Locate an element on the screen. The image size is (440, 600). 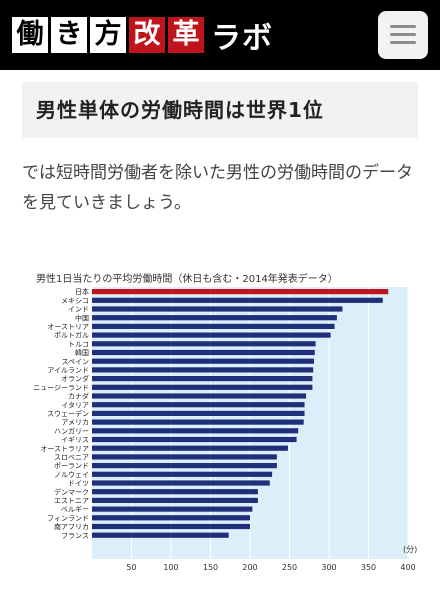
category-label-25: エストニア is located at coordinates (71, 501).